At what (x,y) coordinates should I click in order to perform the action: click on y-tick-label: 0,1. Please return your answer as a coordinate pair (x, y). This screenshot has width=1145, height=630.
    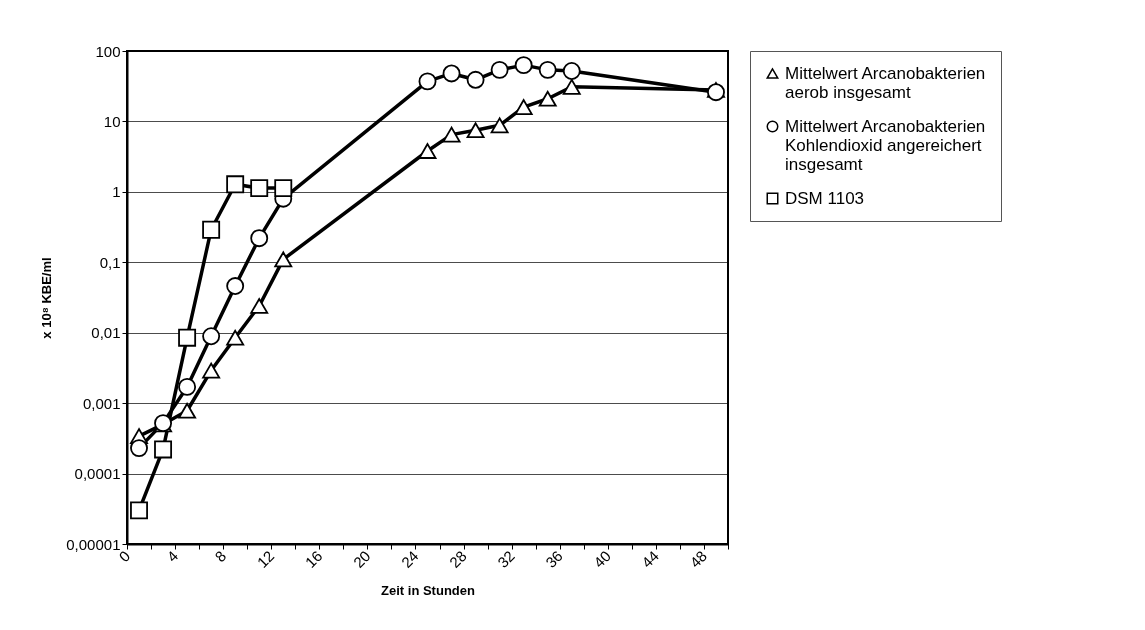
    Looking at the image, I should click on (110, 262).